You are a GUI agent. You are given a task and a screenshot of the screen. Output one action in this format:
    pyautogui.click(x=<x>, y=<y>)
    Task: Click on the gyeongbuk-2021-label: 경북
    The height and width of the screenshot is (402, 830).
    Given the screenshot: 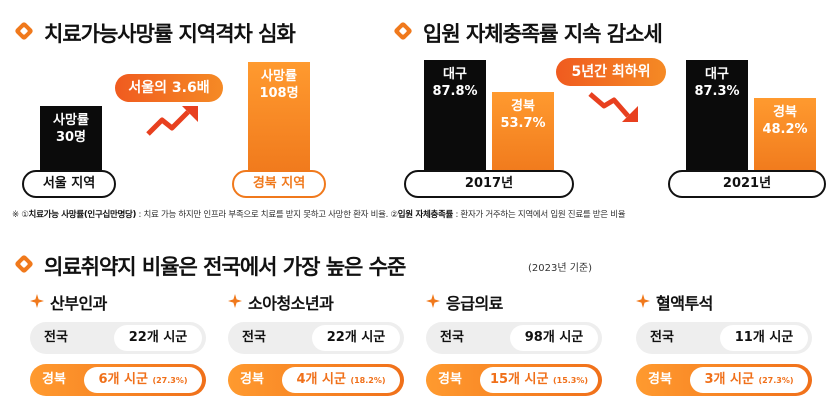 What is the action you would take?
    pyautogui.click(x=785, y=112)
    